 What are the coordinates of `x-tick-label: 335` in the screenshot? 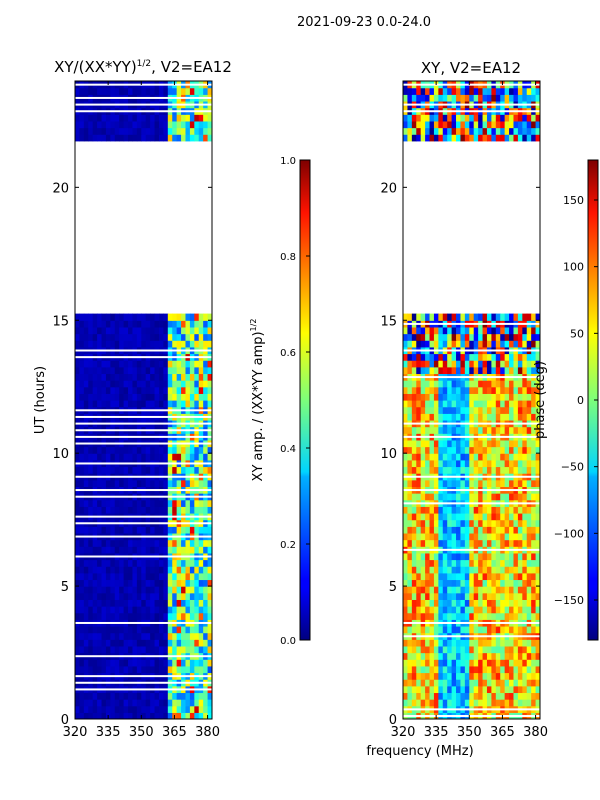 It's located at (108, 732).